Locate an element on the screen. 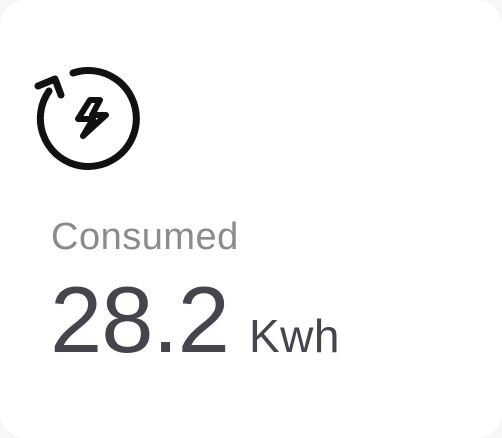  stat-value: 28.2 is located at coordinates (140, 319).